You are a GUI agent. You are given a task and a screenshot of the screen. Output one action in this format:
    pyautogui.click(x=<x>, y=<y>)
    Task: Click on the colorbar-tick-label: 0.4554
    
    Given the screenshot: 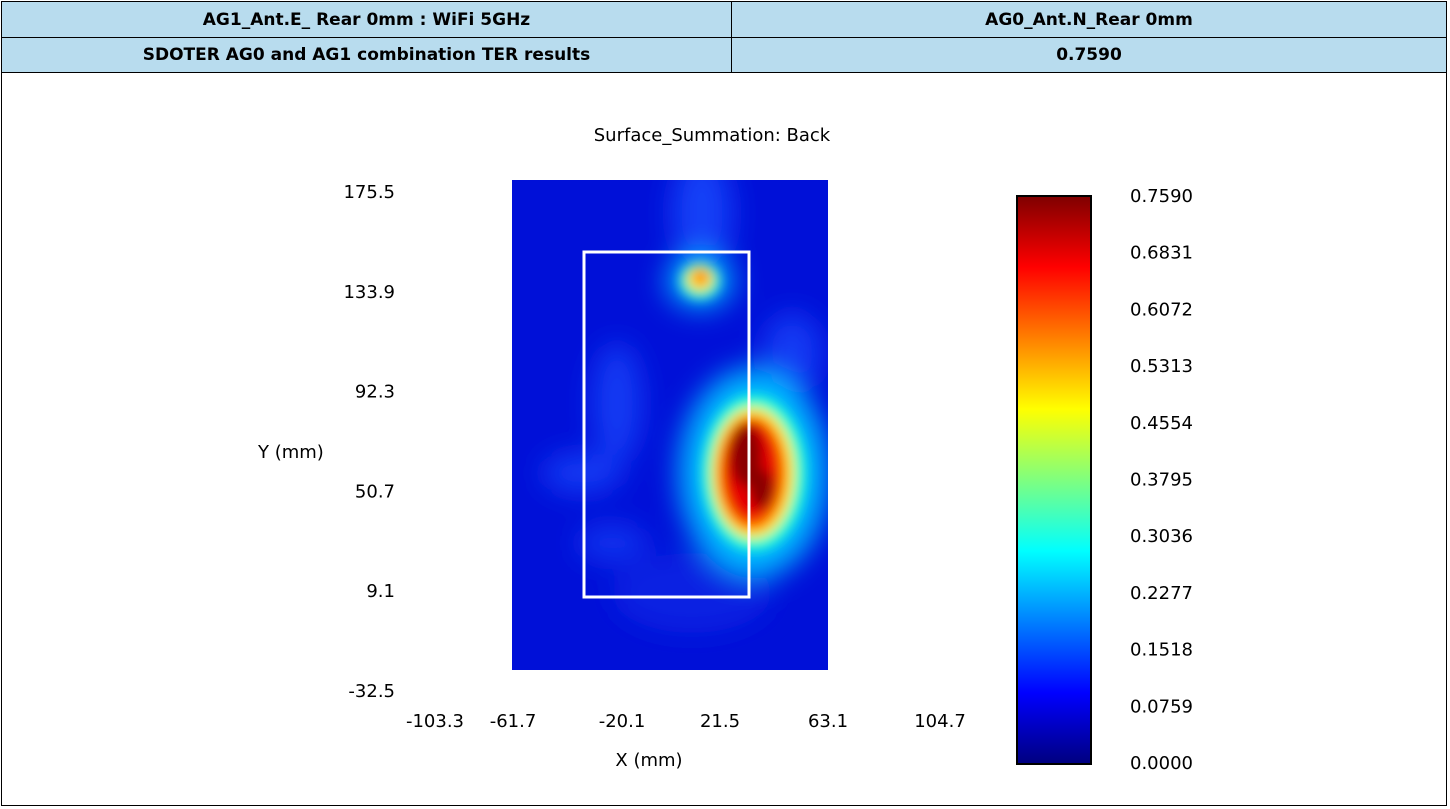 What is the action you would take?
    pyautogui.click(x=1161, y=423)
    